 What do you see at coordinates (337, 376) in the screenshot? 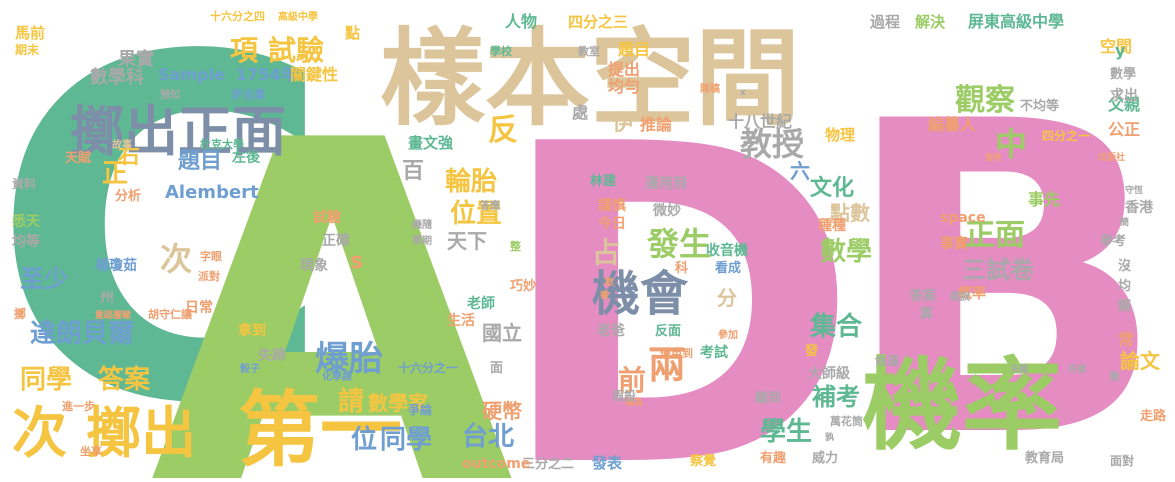
I see `word-small: 化學課` at bounding box center [337, 376].